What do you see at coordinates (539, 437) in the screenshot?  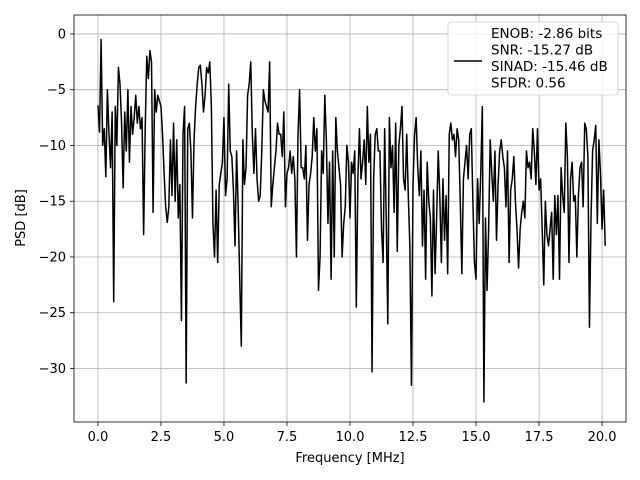 I see `x-tick-label: 17.5` at bounding box center [539, 437].